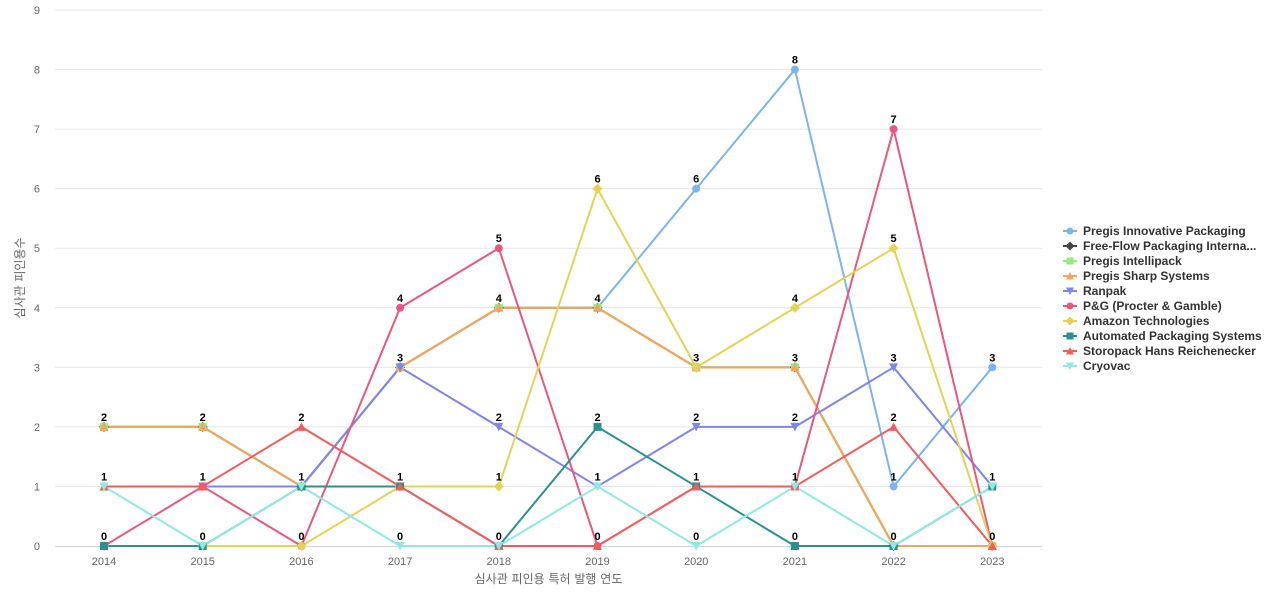 Image resolution: width=1280 pixels, height=600 pixels. I want to click on legend-item: Amazon Technologies, so click(1136, 321).